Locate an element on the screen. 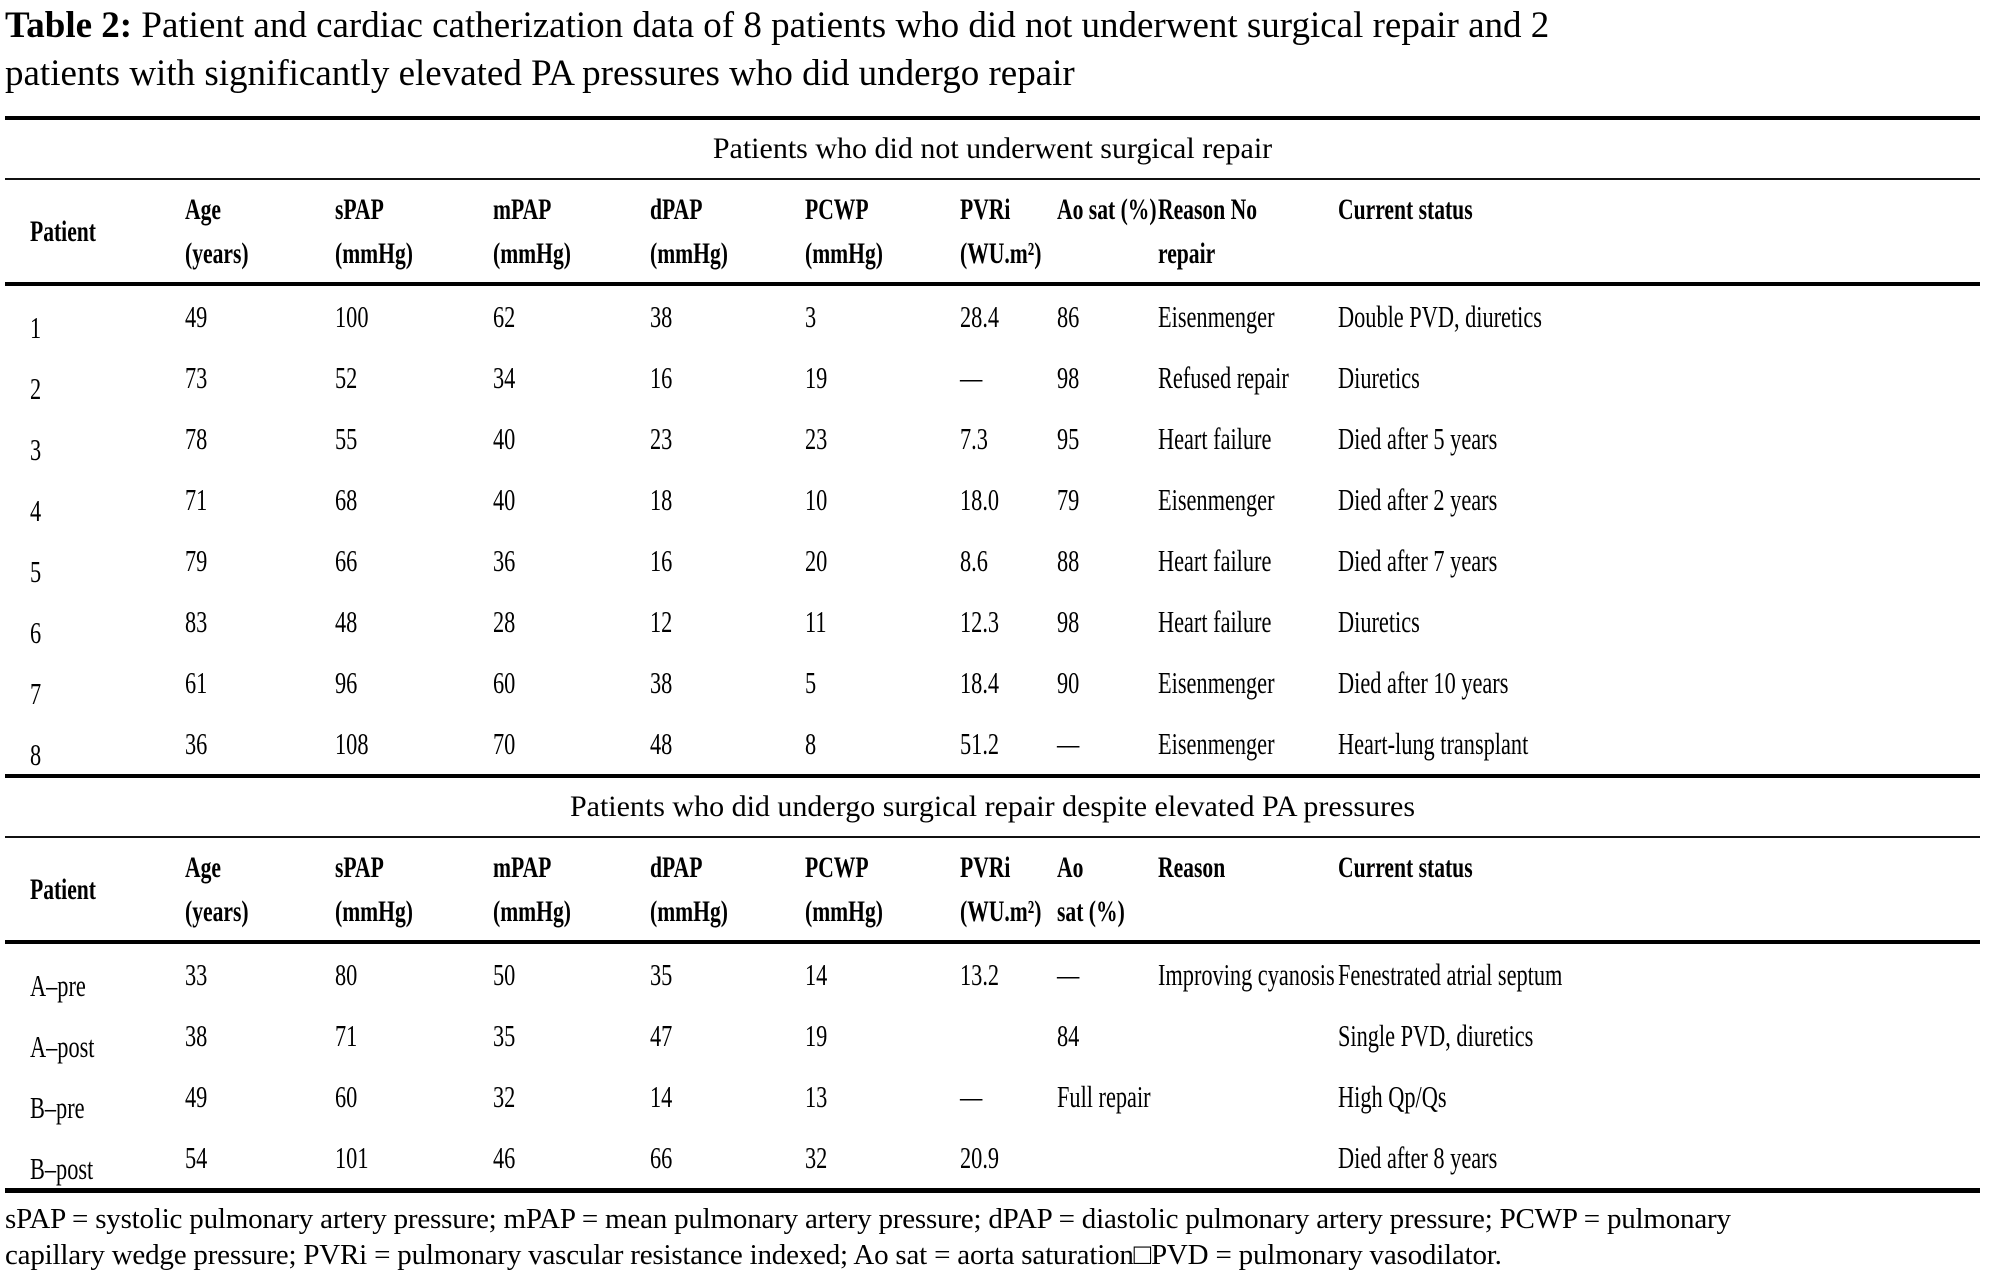  cell-text: 46 is located at coordinates (504, 1157).